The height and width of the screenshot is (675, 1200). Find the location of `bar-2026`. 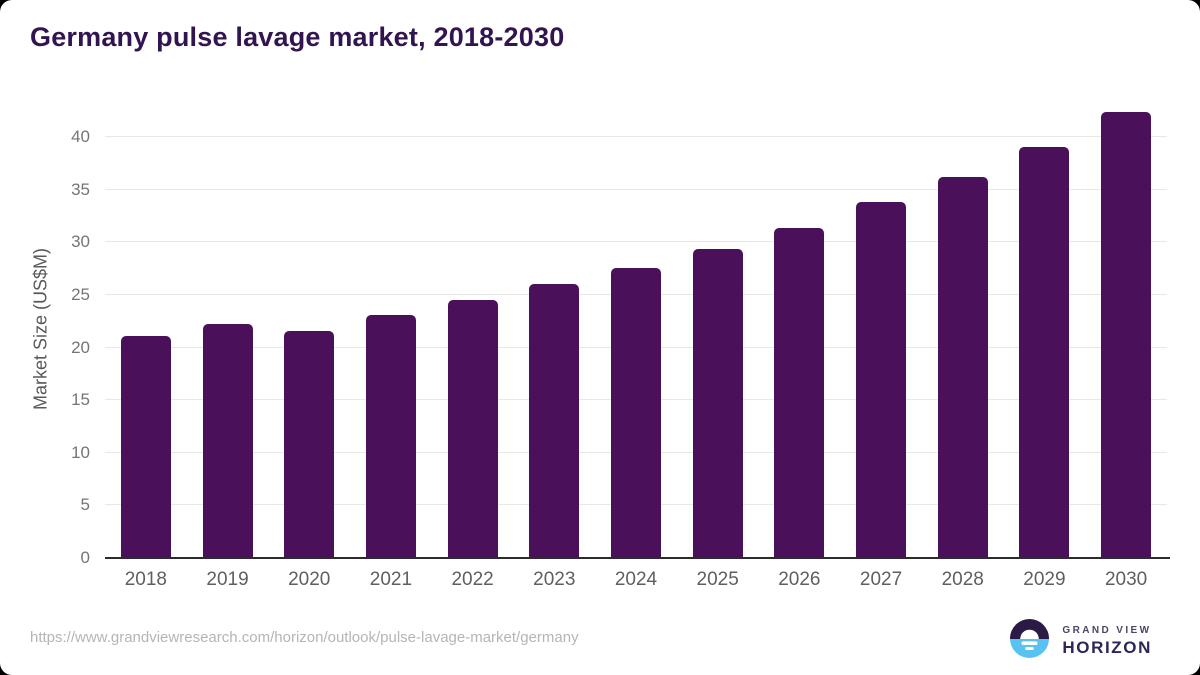

bar-2026 is located at coordinates (799, 393).